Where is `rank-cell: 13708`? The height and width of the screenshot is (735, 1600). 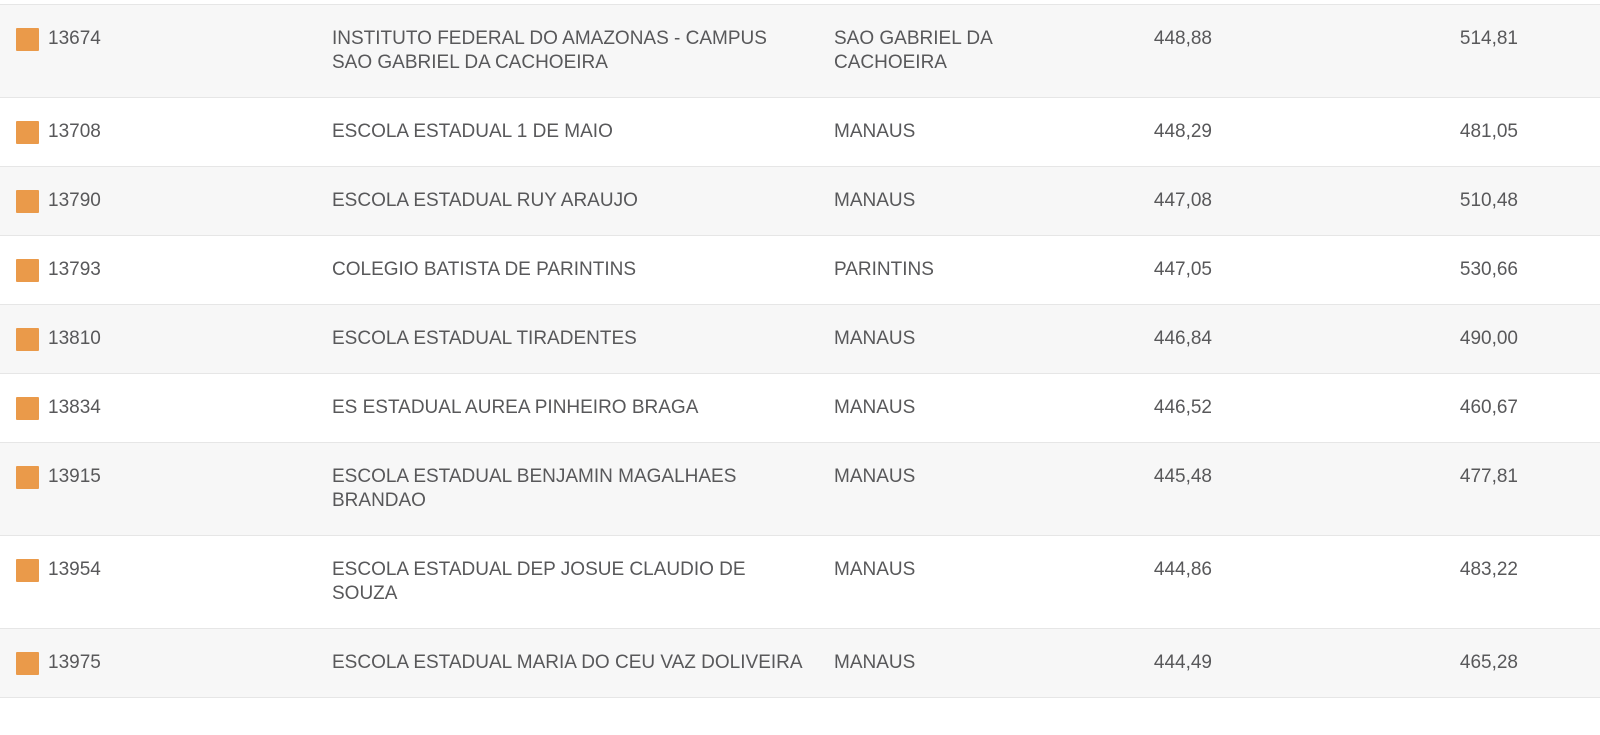
rank-cell: 13708 is located at coordinates (166, 132).